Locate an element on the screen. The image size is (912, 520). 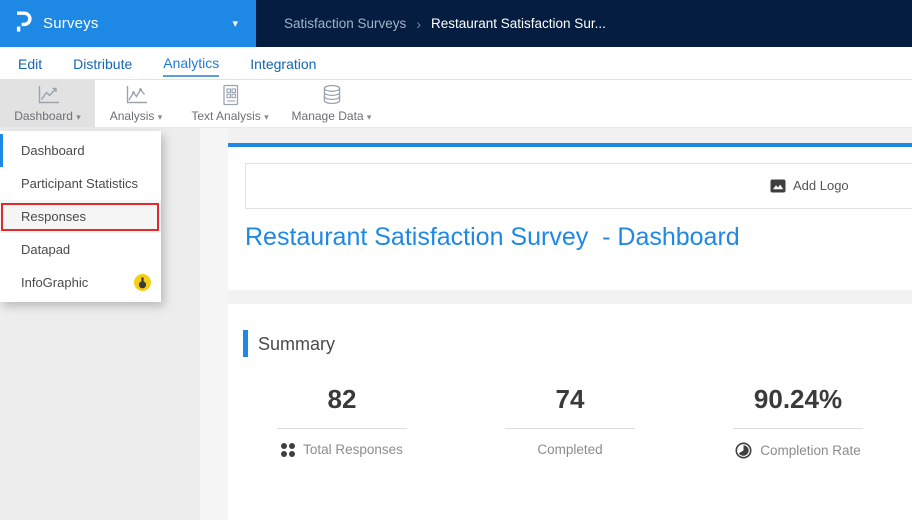
dashboard-chart-icon is located at coordinates (48, 95).